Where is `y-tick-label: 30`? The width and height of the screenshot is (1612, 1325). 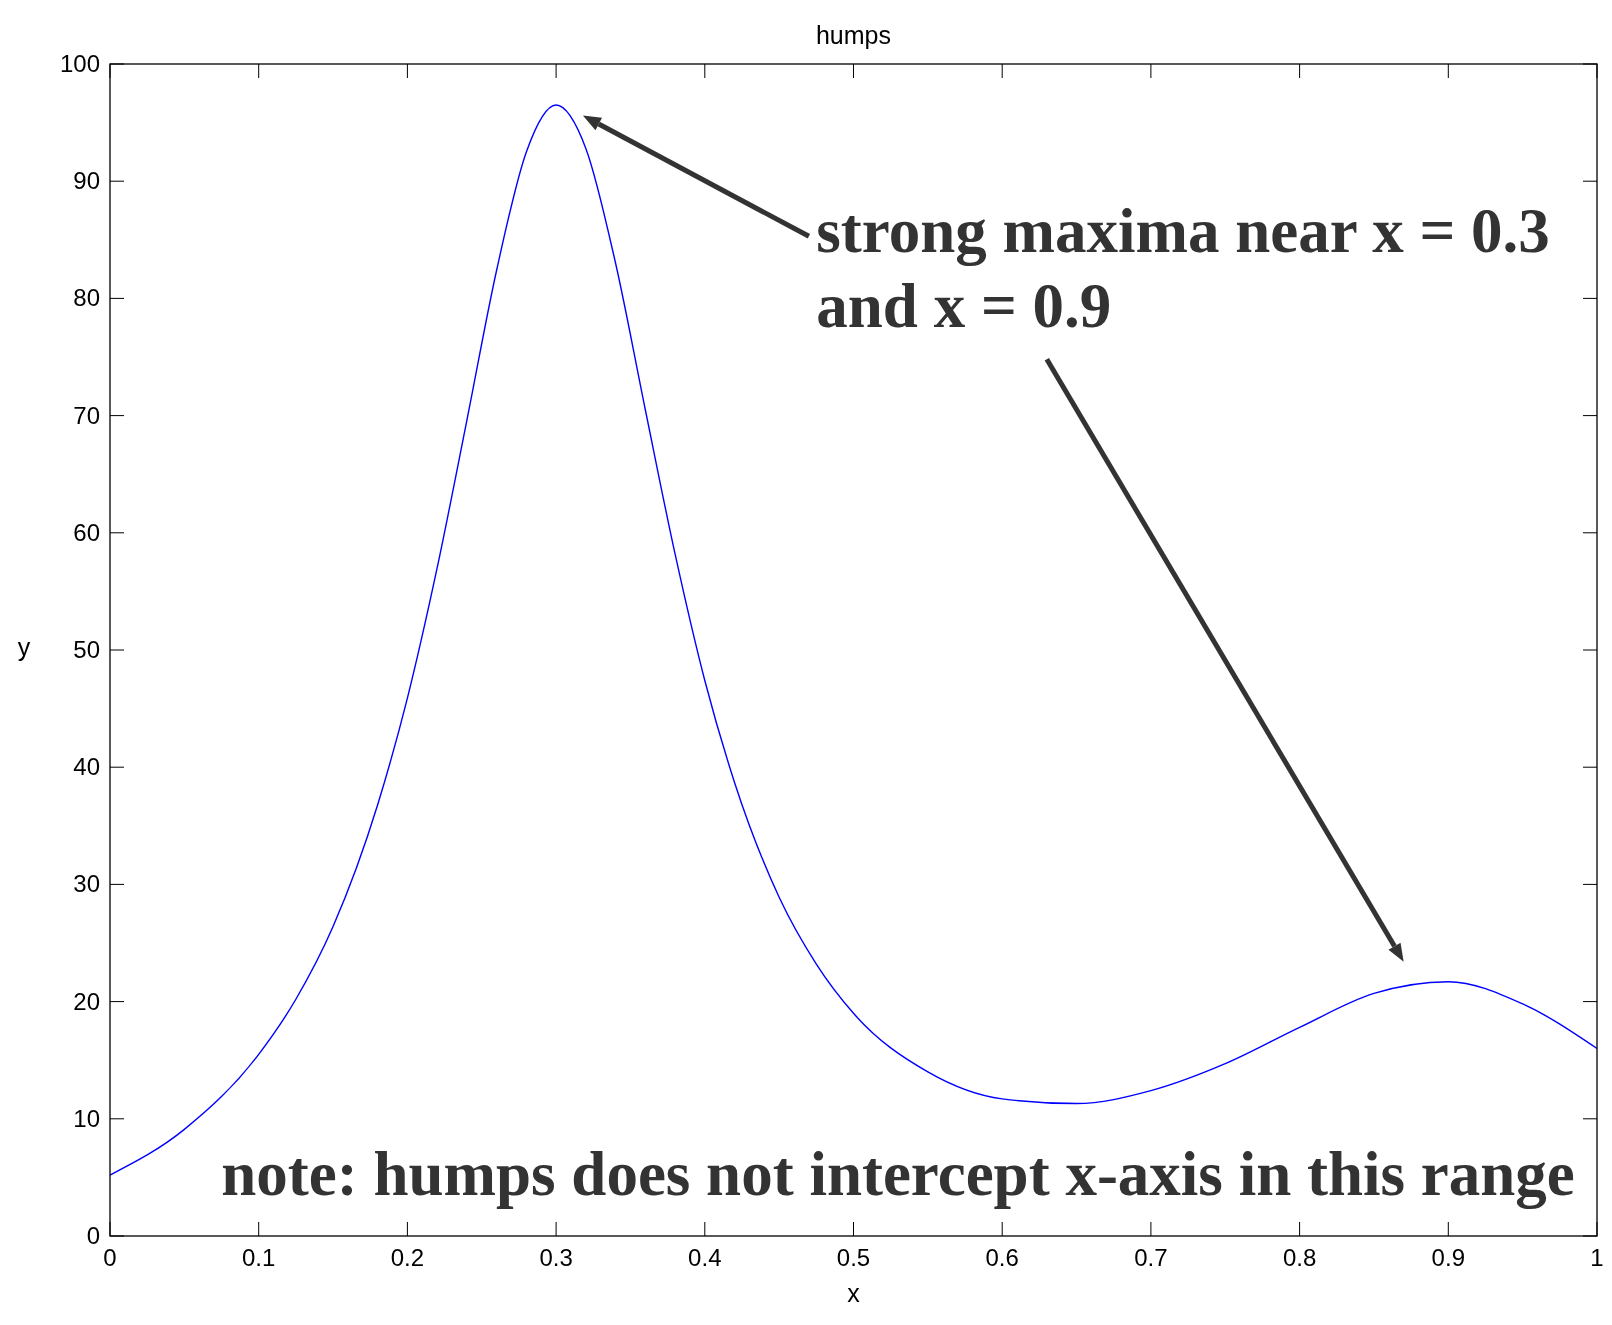 y-tick-label: 30 is located at coordinates (86, 884).